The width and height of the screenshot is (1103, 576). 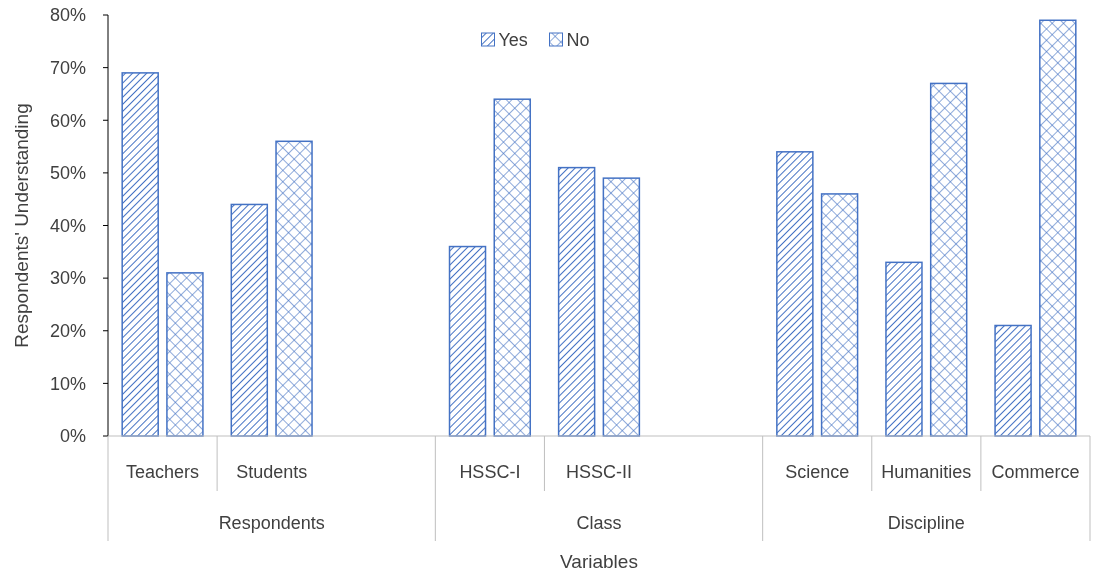 I want to click on x-tick-label: Humanities, so click(x=926, y=472).